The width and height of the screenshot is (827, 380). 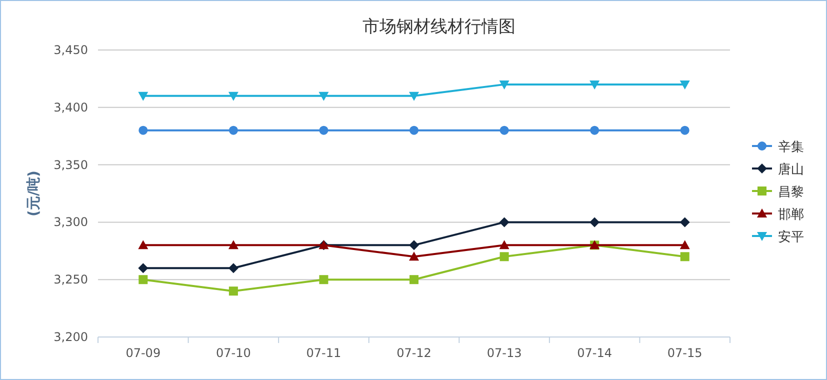 I want to click on x-tick-label: 07-12, so click(x=414, y=353).